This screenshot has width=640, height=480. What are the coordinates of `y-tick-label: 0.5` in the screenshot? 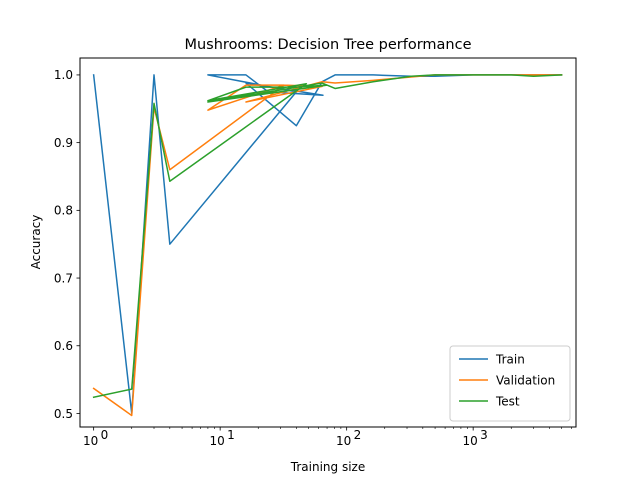 It's located at (63, 414).